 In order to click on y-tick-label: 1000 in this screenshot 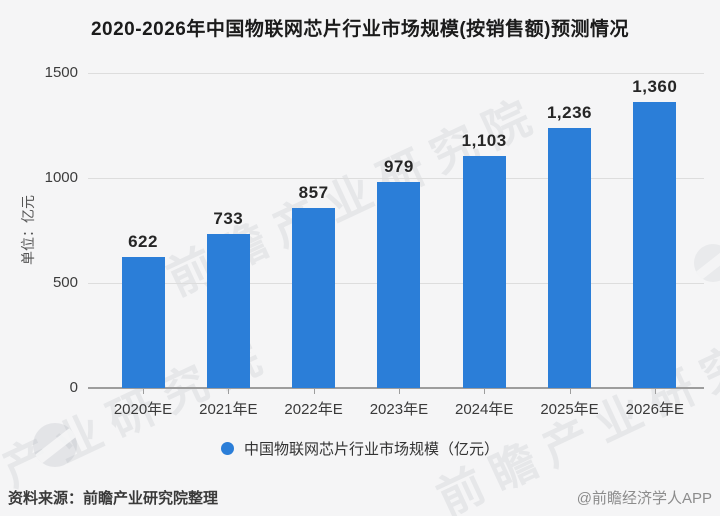, I will do `click(61, 177)`.